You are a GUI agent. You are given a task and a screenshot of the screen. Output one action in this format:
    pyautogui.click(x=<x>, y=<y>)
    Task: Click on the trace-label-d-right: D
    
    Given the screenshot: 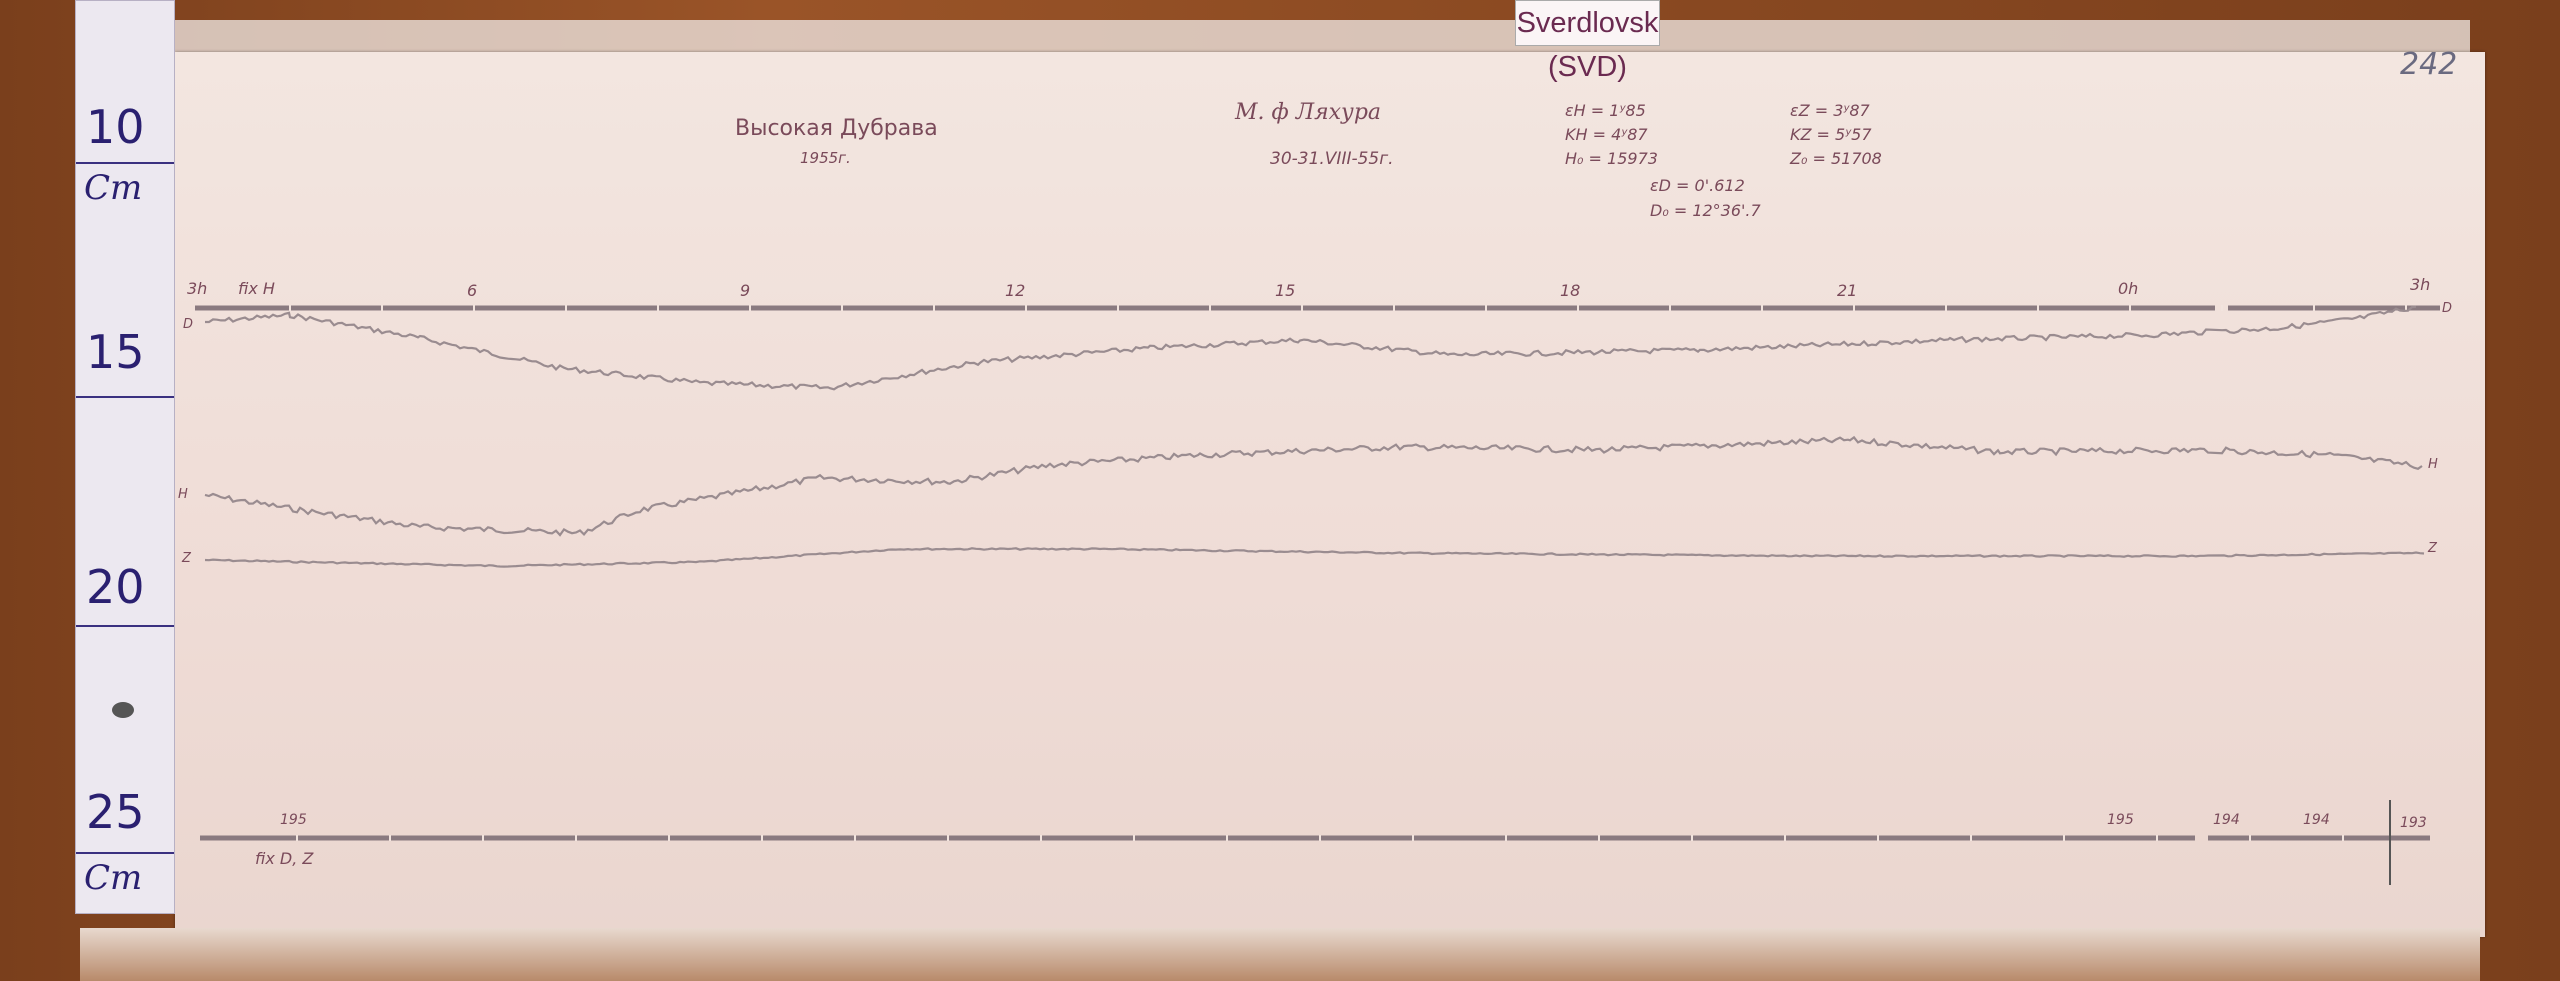 What is the action you would take?
    pyautogui.click(x=2447, y=308)
    